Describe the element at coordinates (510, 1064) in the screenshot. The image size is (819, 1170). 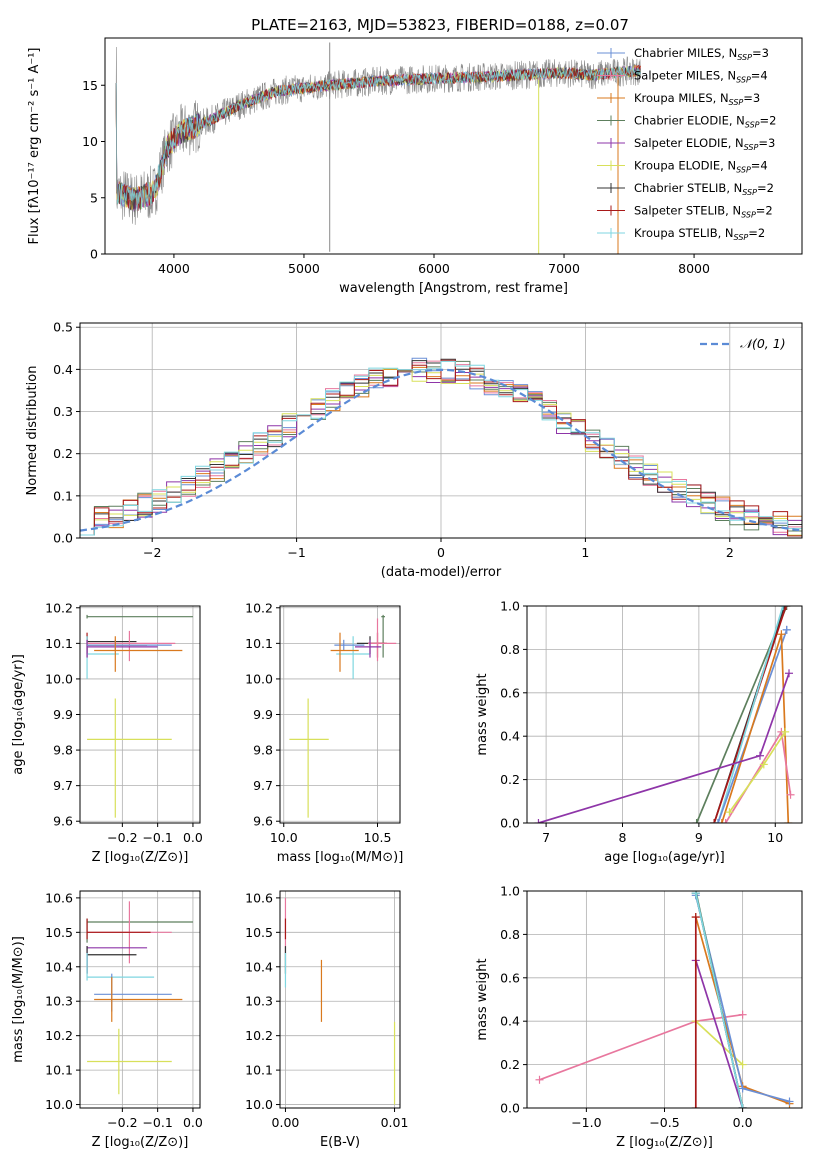
I see `y-tick-label: 0.2` at that location.